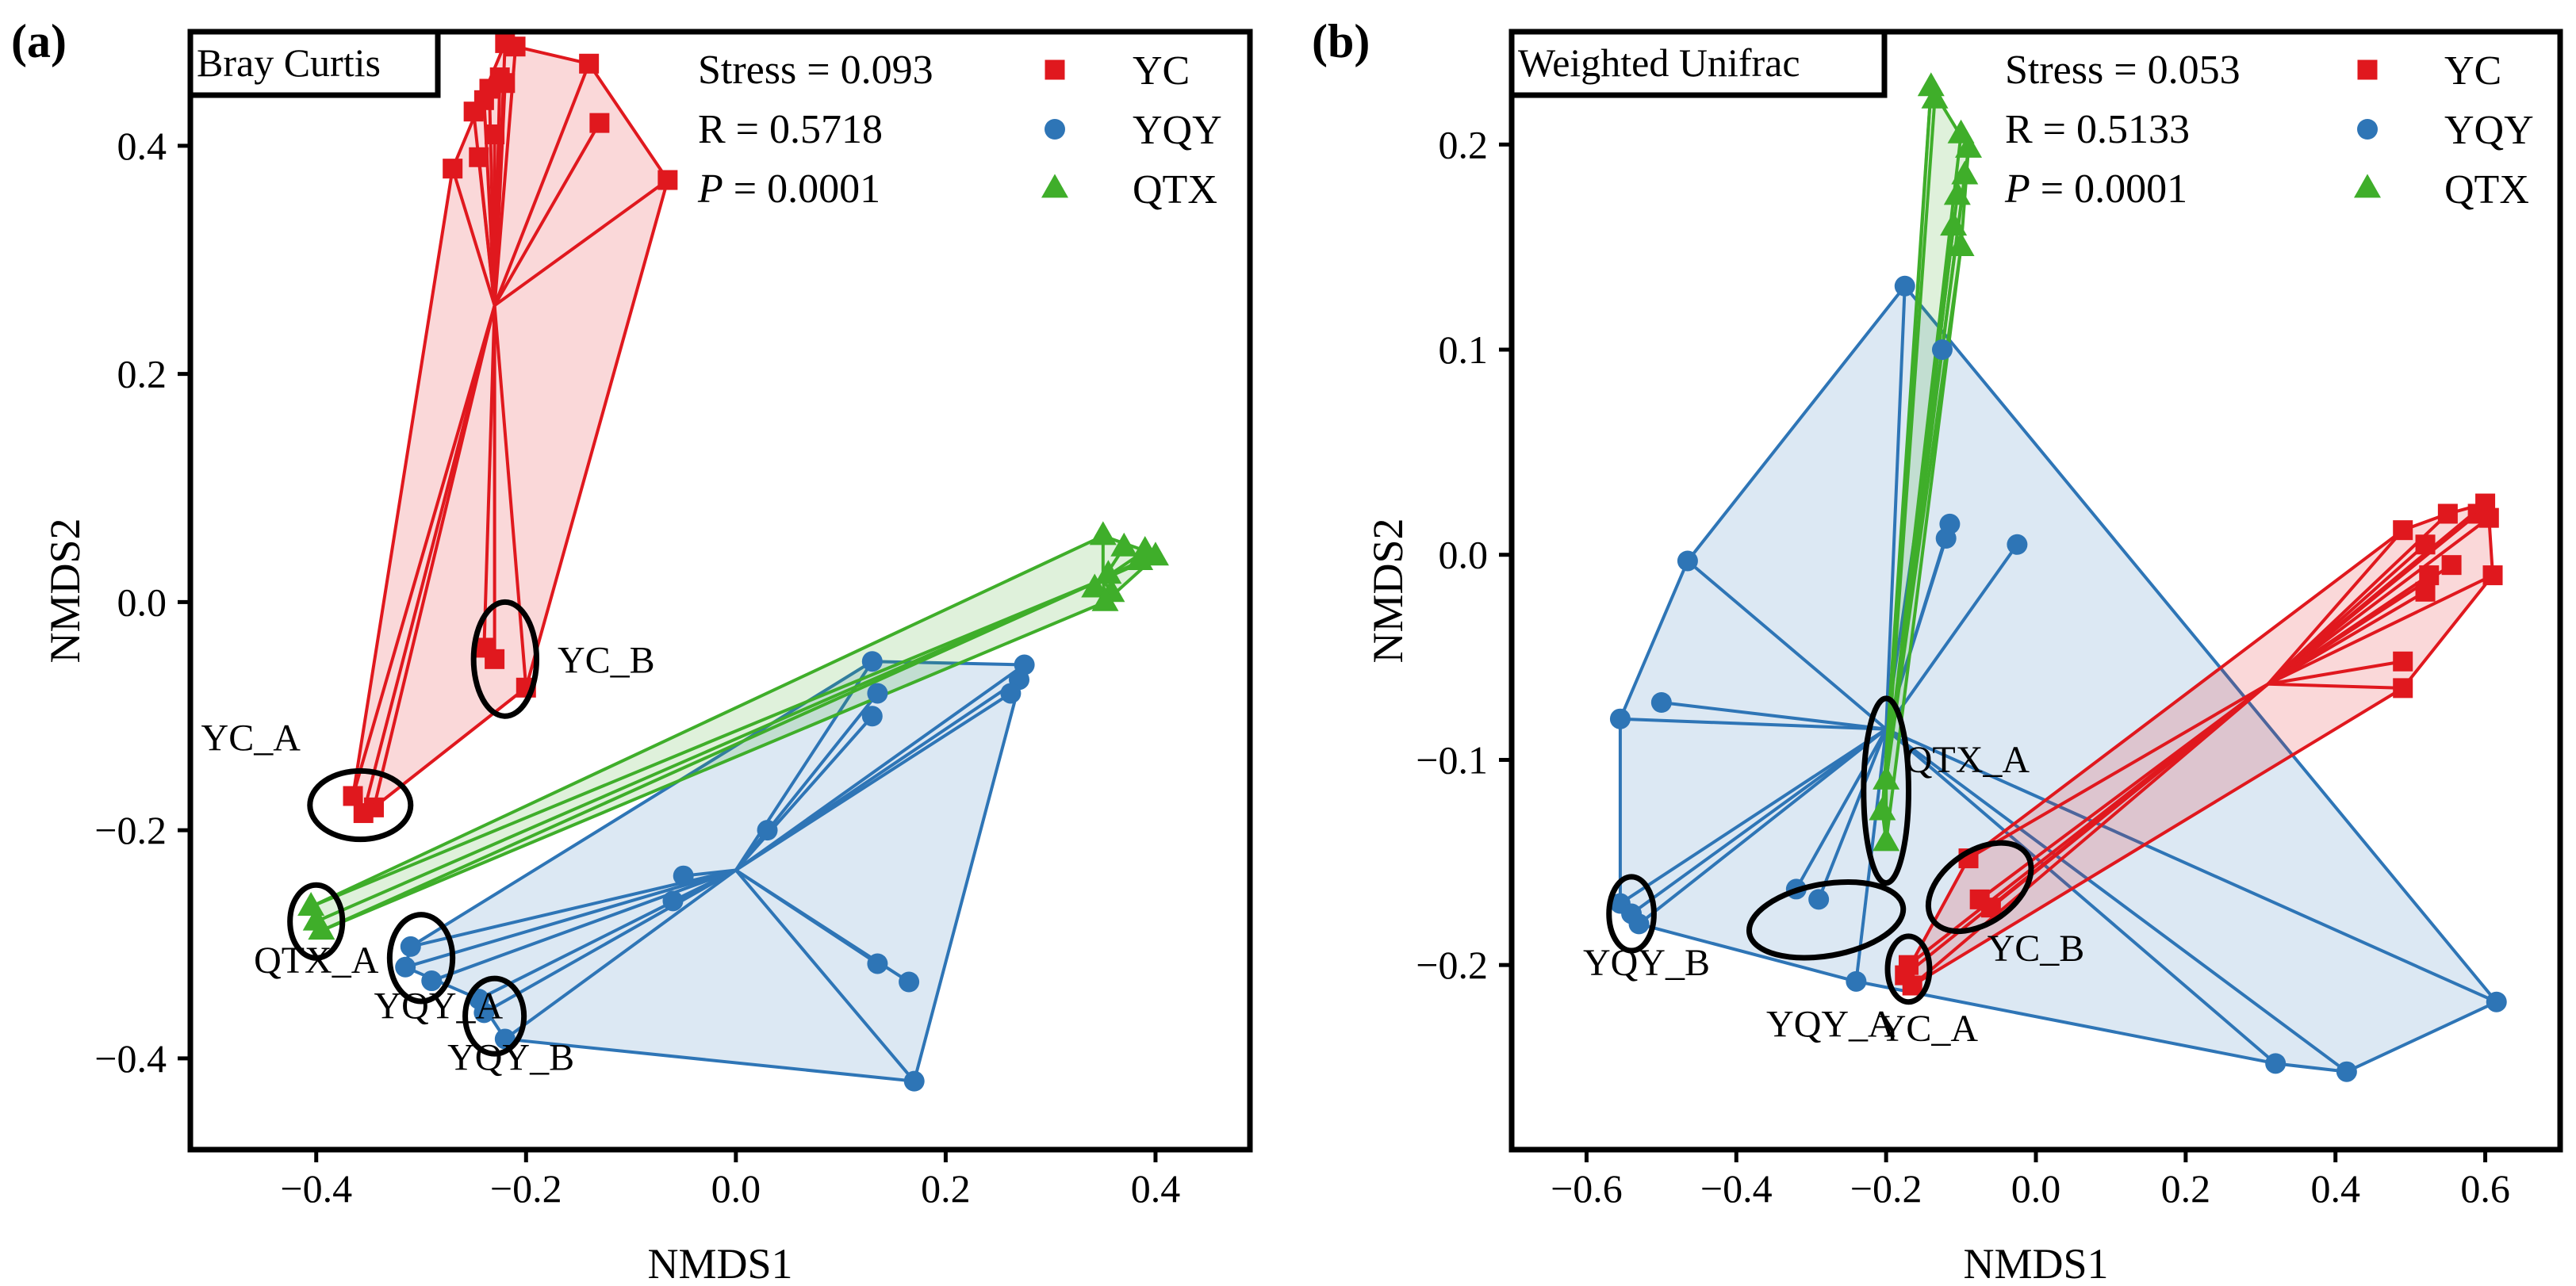 The height and width of the screenshot is (1286, 2576). What do you see at coordinates (2098, 129) in the screenshot?
I see `r-value: R = 0.5133` at bounding box center [2098, 129].